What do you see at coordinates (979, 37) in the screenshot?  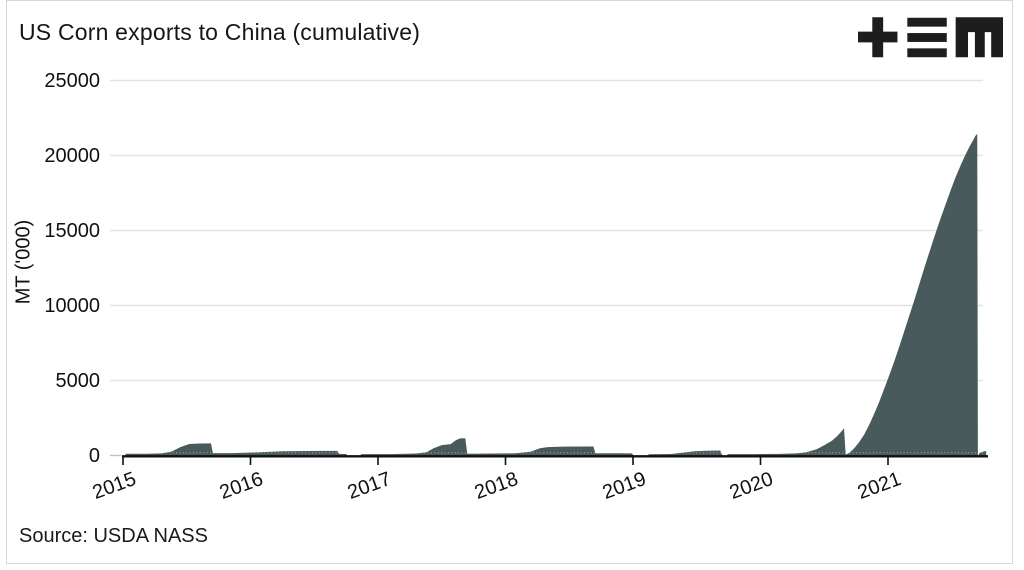 I see `logo-m-glyph` at bounding box center [979, 37].